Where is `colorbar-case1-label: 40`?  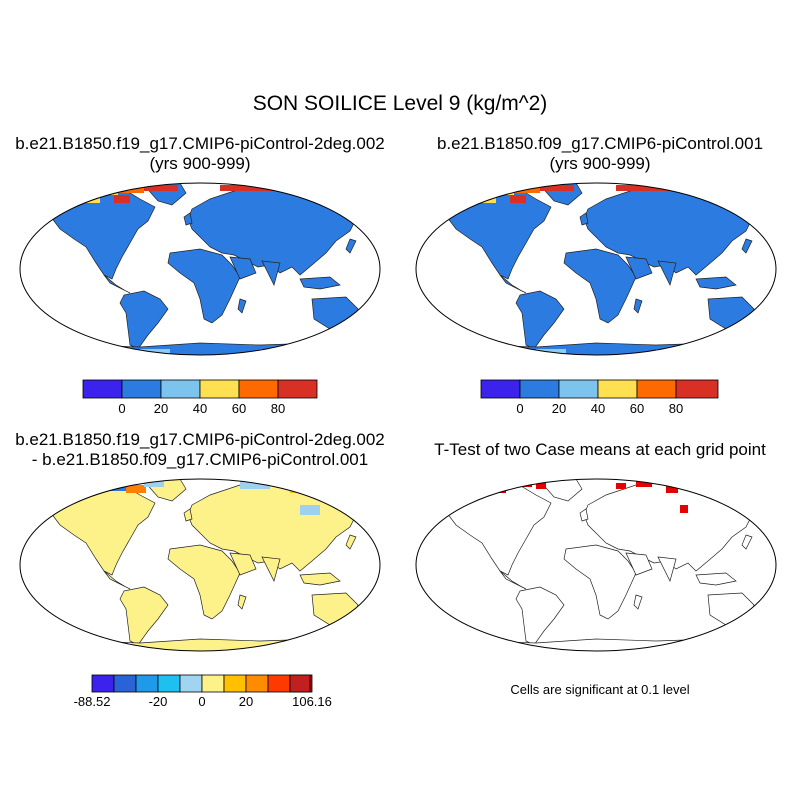
colorbar-case1-label: 40 is located at coordinates (200, 408).